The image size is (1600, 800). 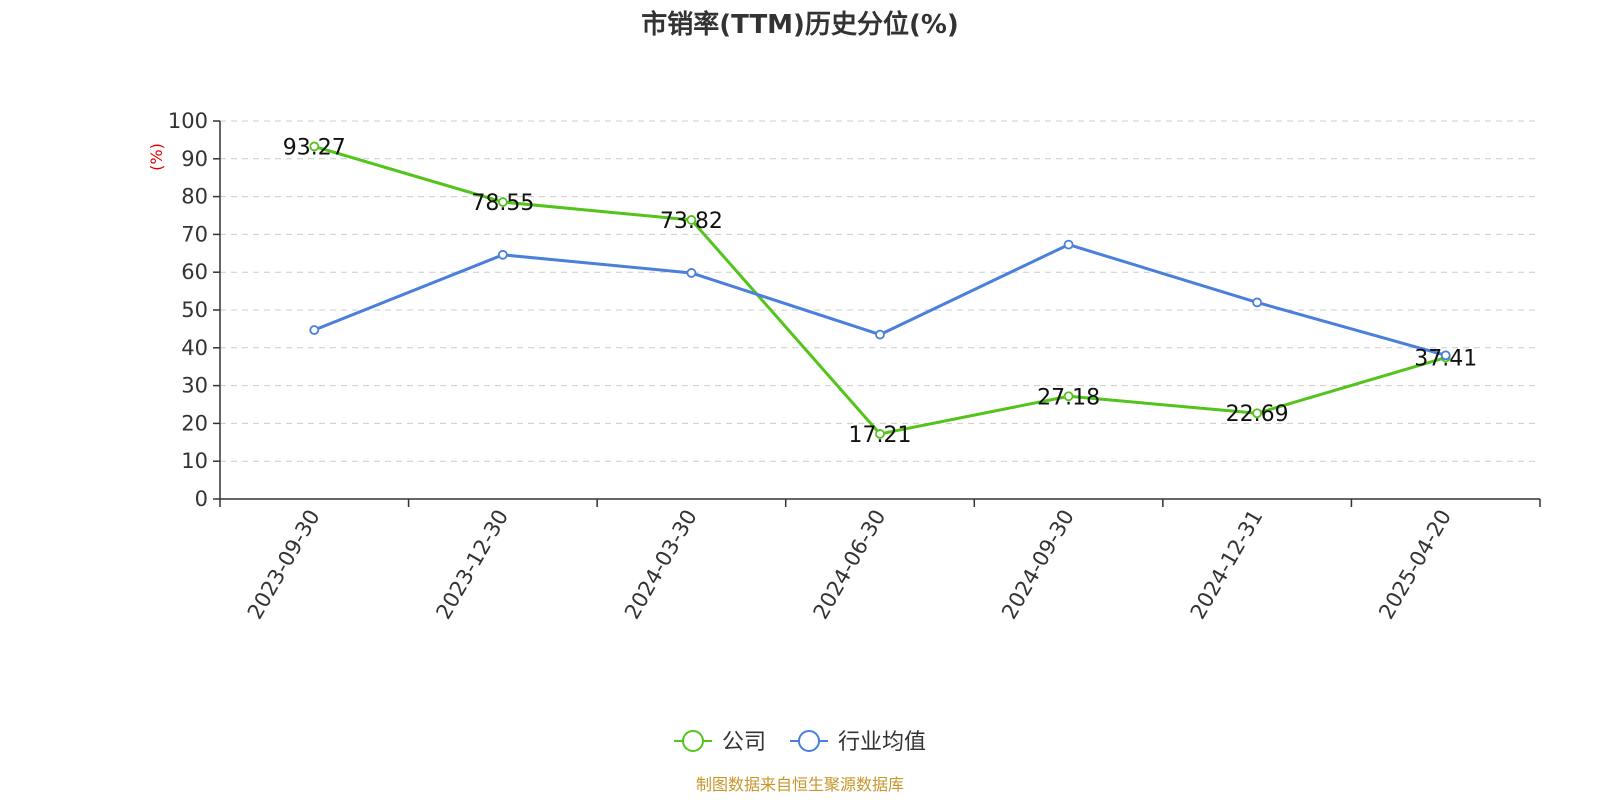 What do you see at coordinates (850, 565) in the screenshot?
I see `x-tick-label: 2024-06-30` at bounding box center [850, 565].